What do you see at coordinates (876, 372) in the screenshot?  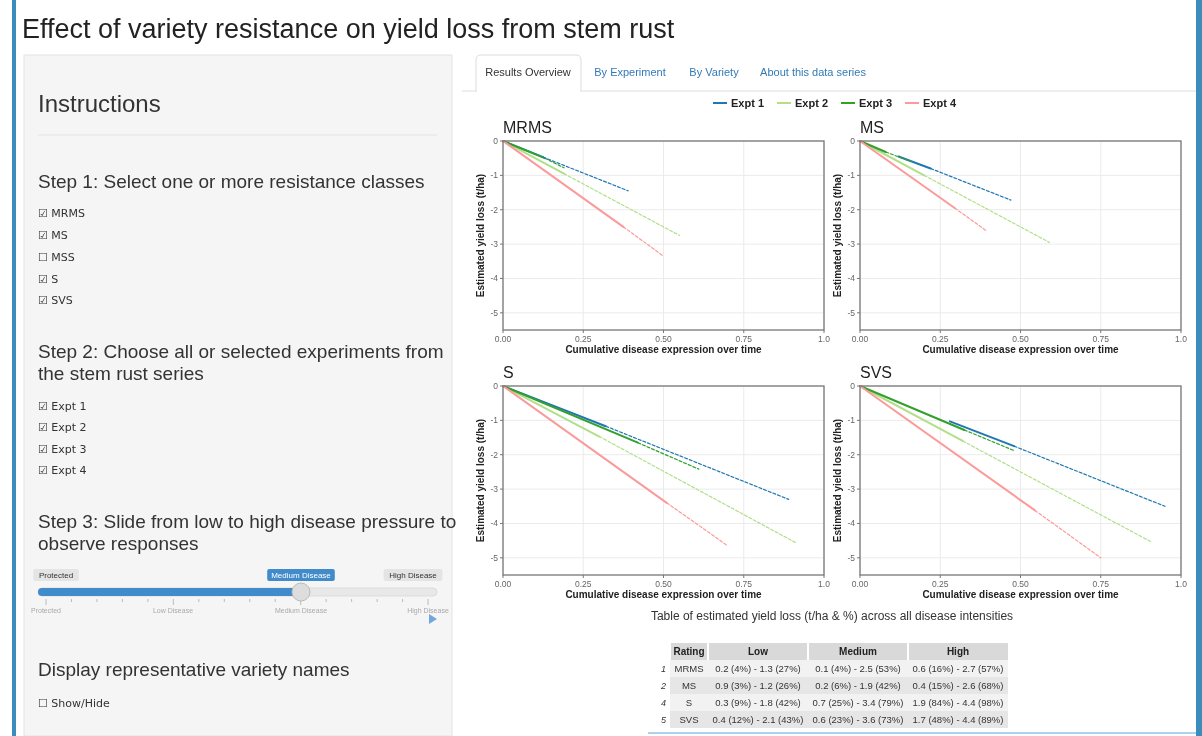 I see `chart-title: SVS` at bounding box center [876, 372].